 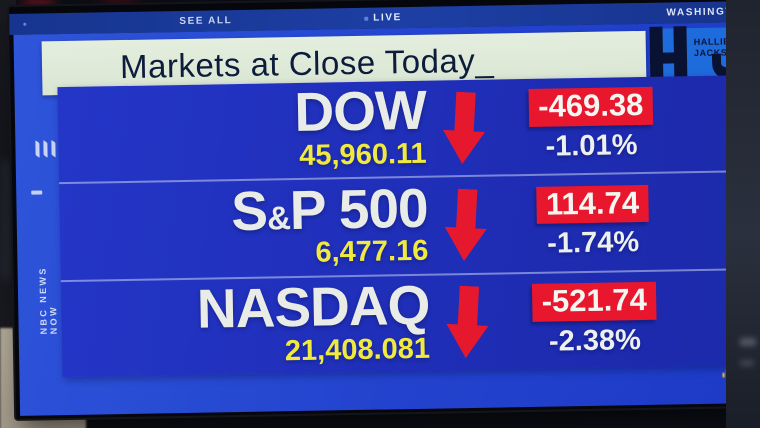 What do you see at coordinates (360, 111) in the screenshot?
I see `index-name: DOW` at bounding box center [360, 111].